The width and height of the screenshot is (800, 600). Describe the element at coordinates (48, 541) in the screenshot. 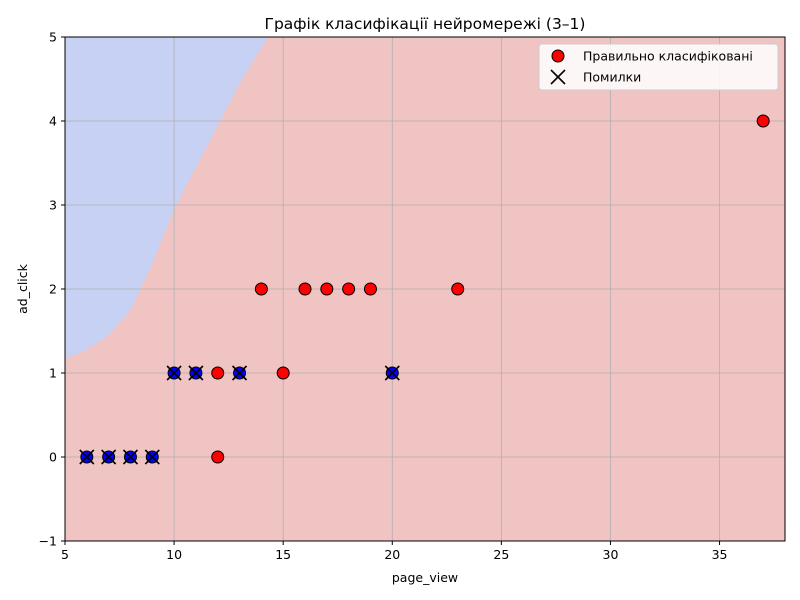

I see `y-tick-label: −1` at that location.